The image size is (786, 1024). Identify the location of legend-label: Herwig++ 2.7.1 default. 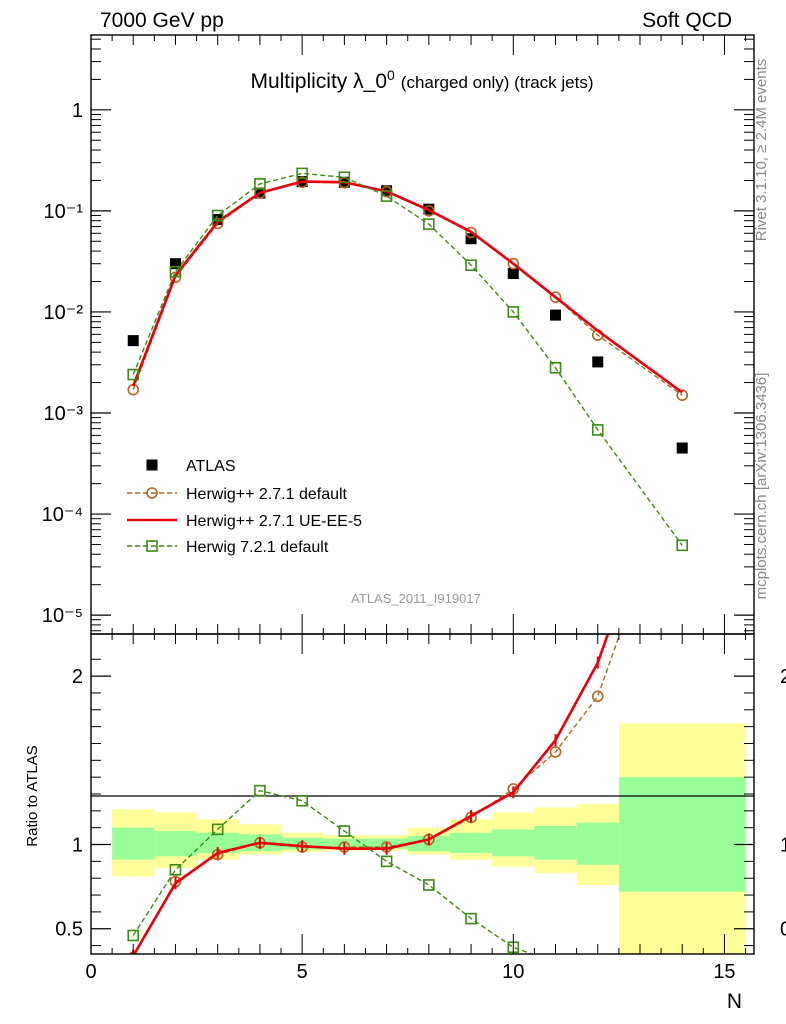
(267, 494).